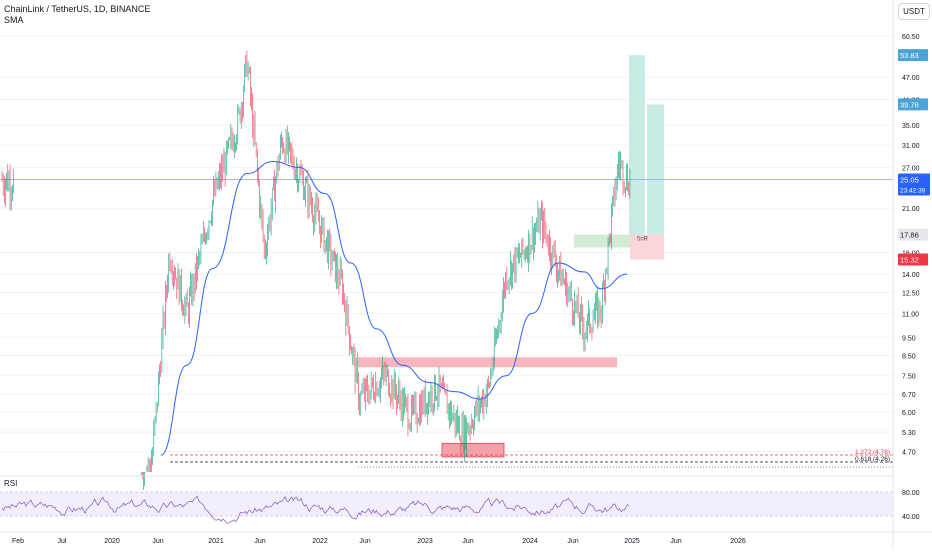  Describe the element at coordinates (315, 509) in the screenshot. I see `rsi-line` at that location.